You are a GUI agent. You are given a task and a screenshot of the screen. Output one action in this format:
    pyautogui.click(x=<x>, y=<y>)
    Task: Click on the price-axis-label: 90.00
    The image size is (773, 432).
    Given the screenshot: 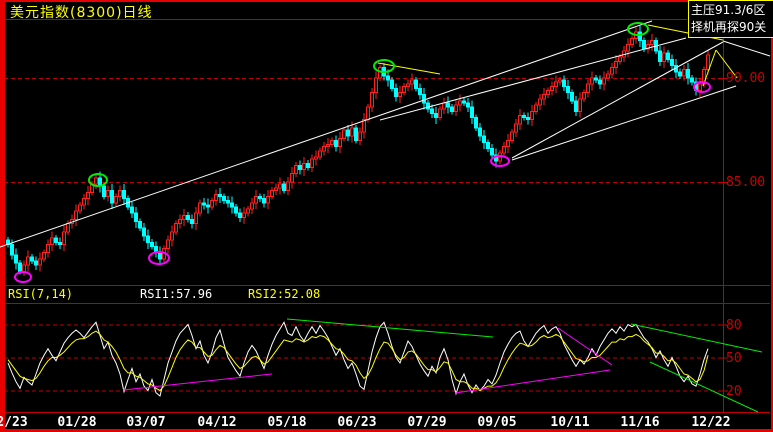 What is the action you would take?
    pyautogui.click(x=746, y=78)
    